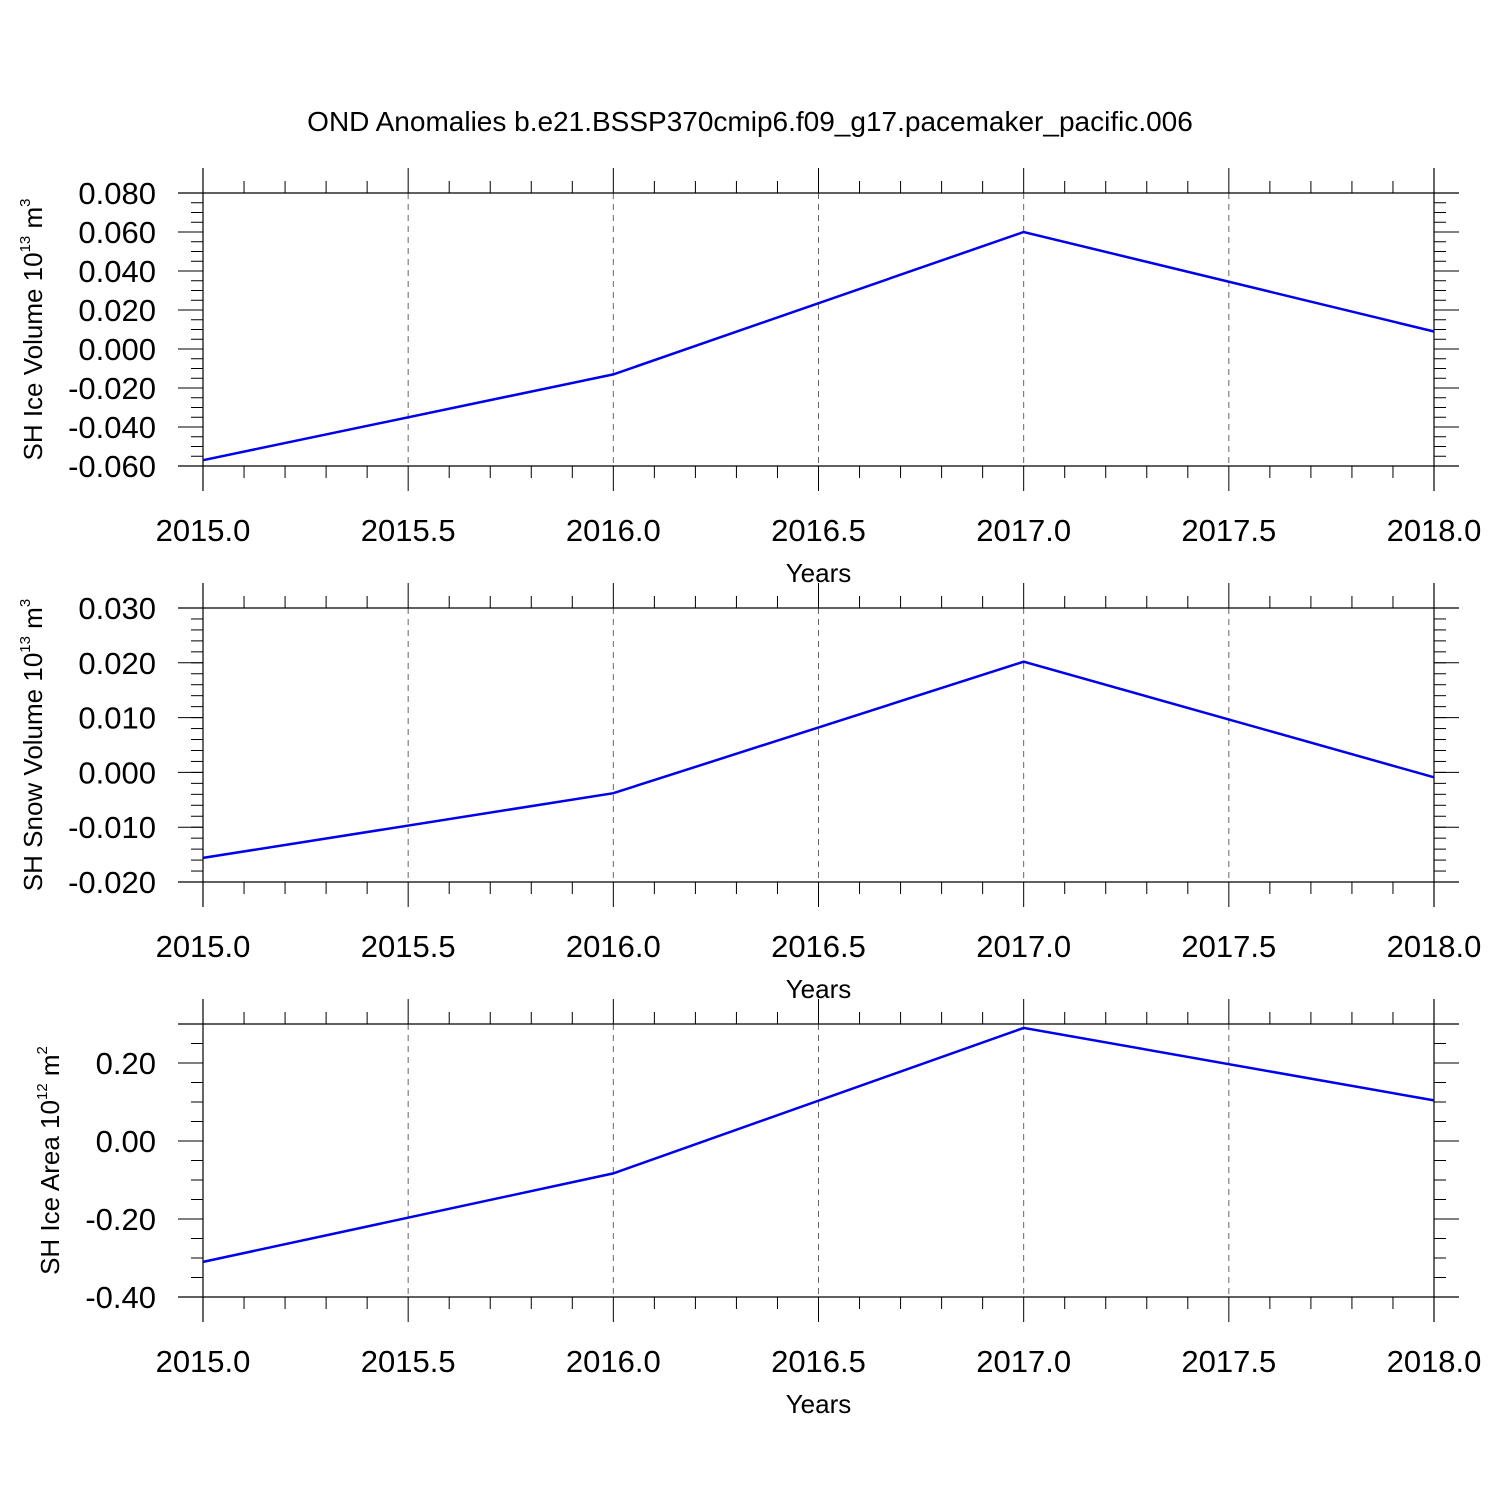 The height and width of the screenshot is (1500, 1500). I want to click on y-tick-label: 0.030, so click(117, 608).